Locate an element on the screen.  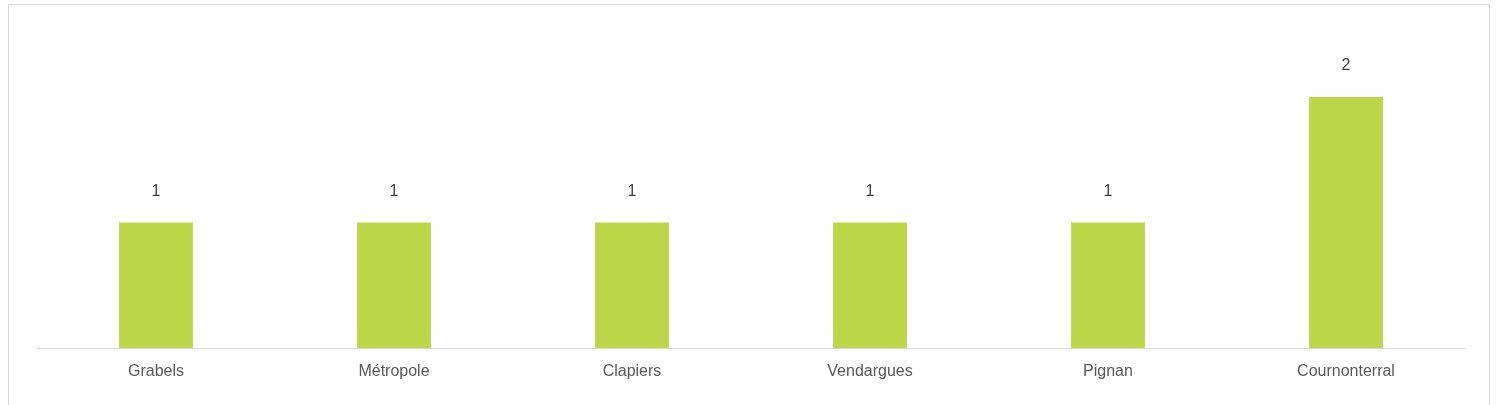
x-tick-label: Vendargues is located at coordinates (870, 370).